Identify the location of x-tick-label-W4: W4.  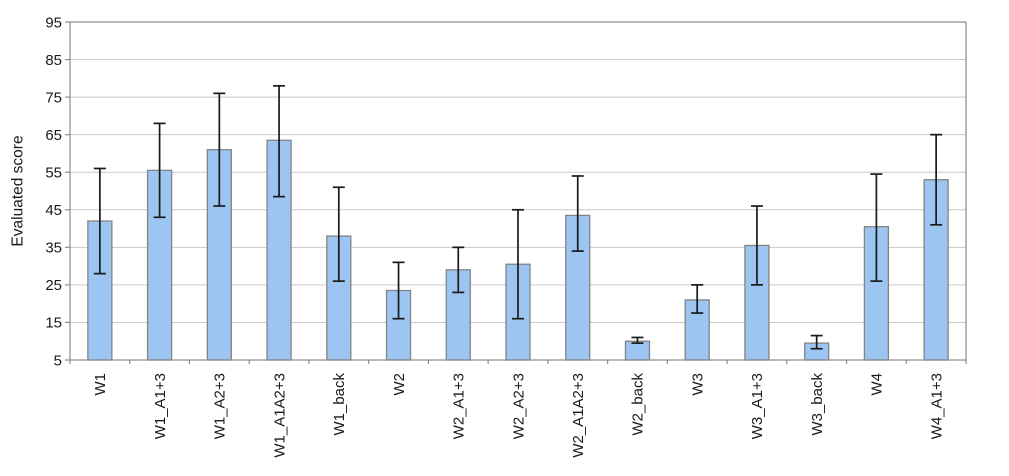
(877, 384).